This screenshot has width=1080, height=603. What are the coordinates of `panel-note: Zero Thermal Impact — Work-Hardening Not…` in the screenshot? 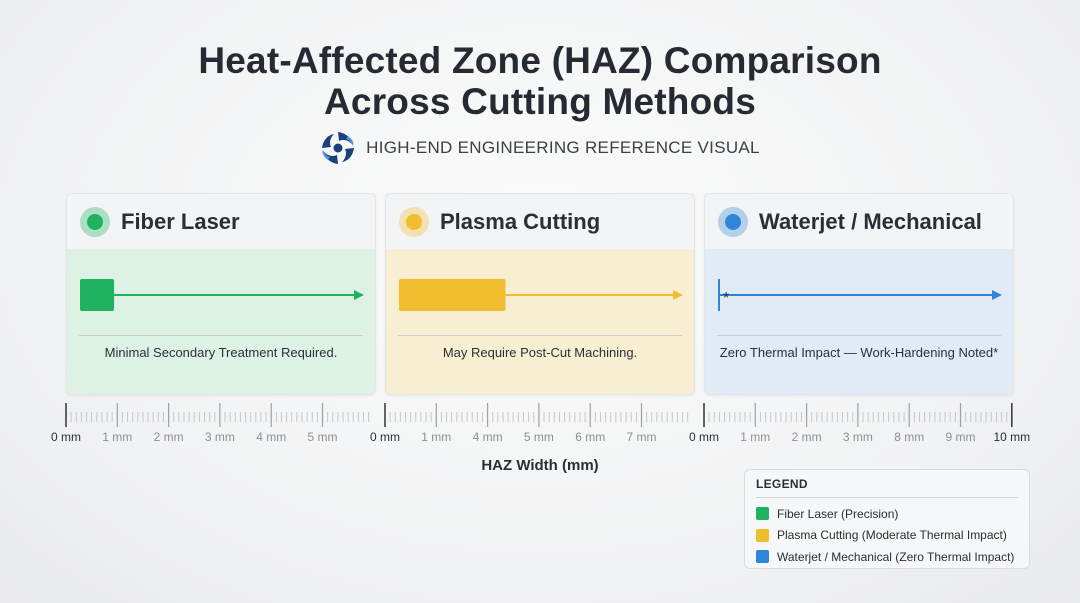 It's located at (859, 352).